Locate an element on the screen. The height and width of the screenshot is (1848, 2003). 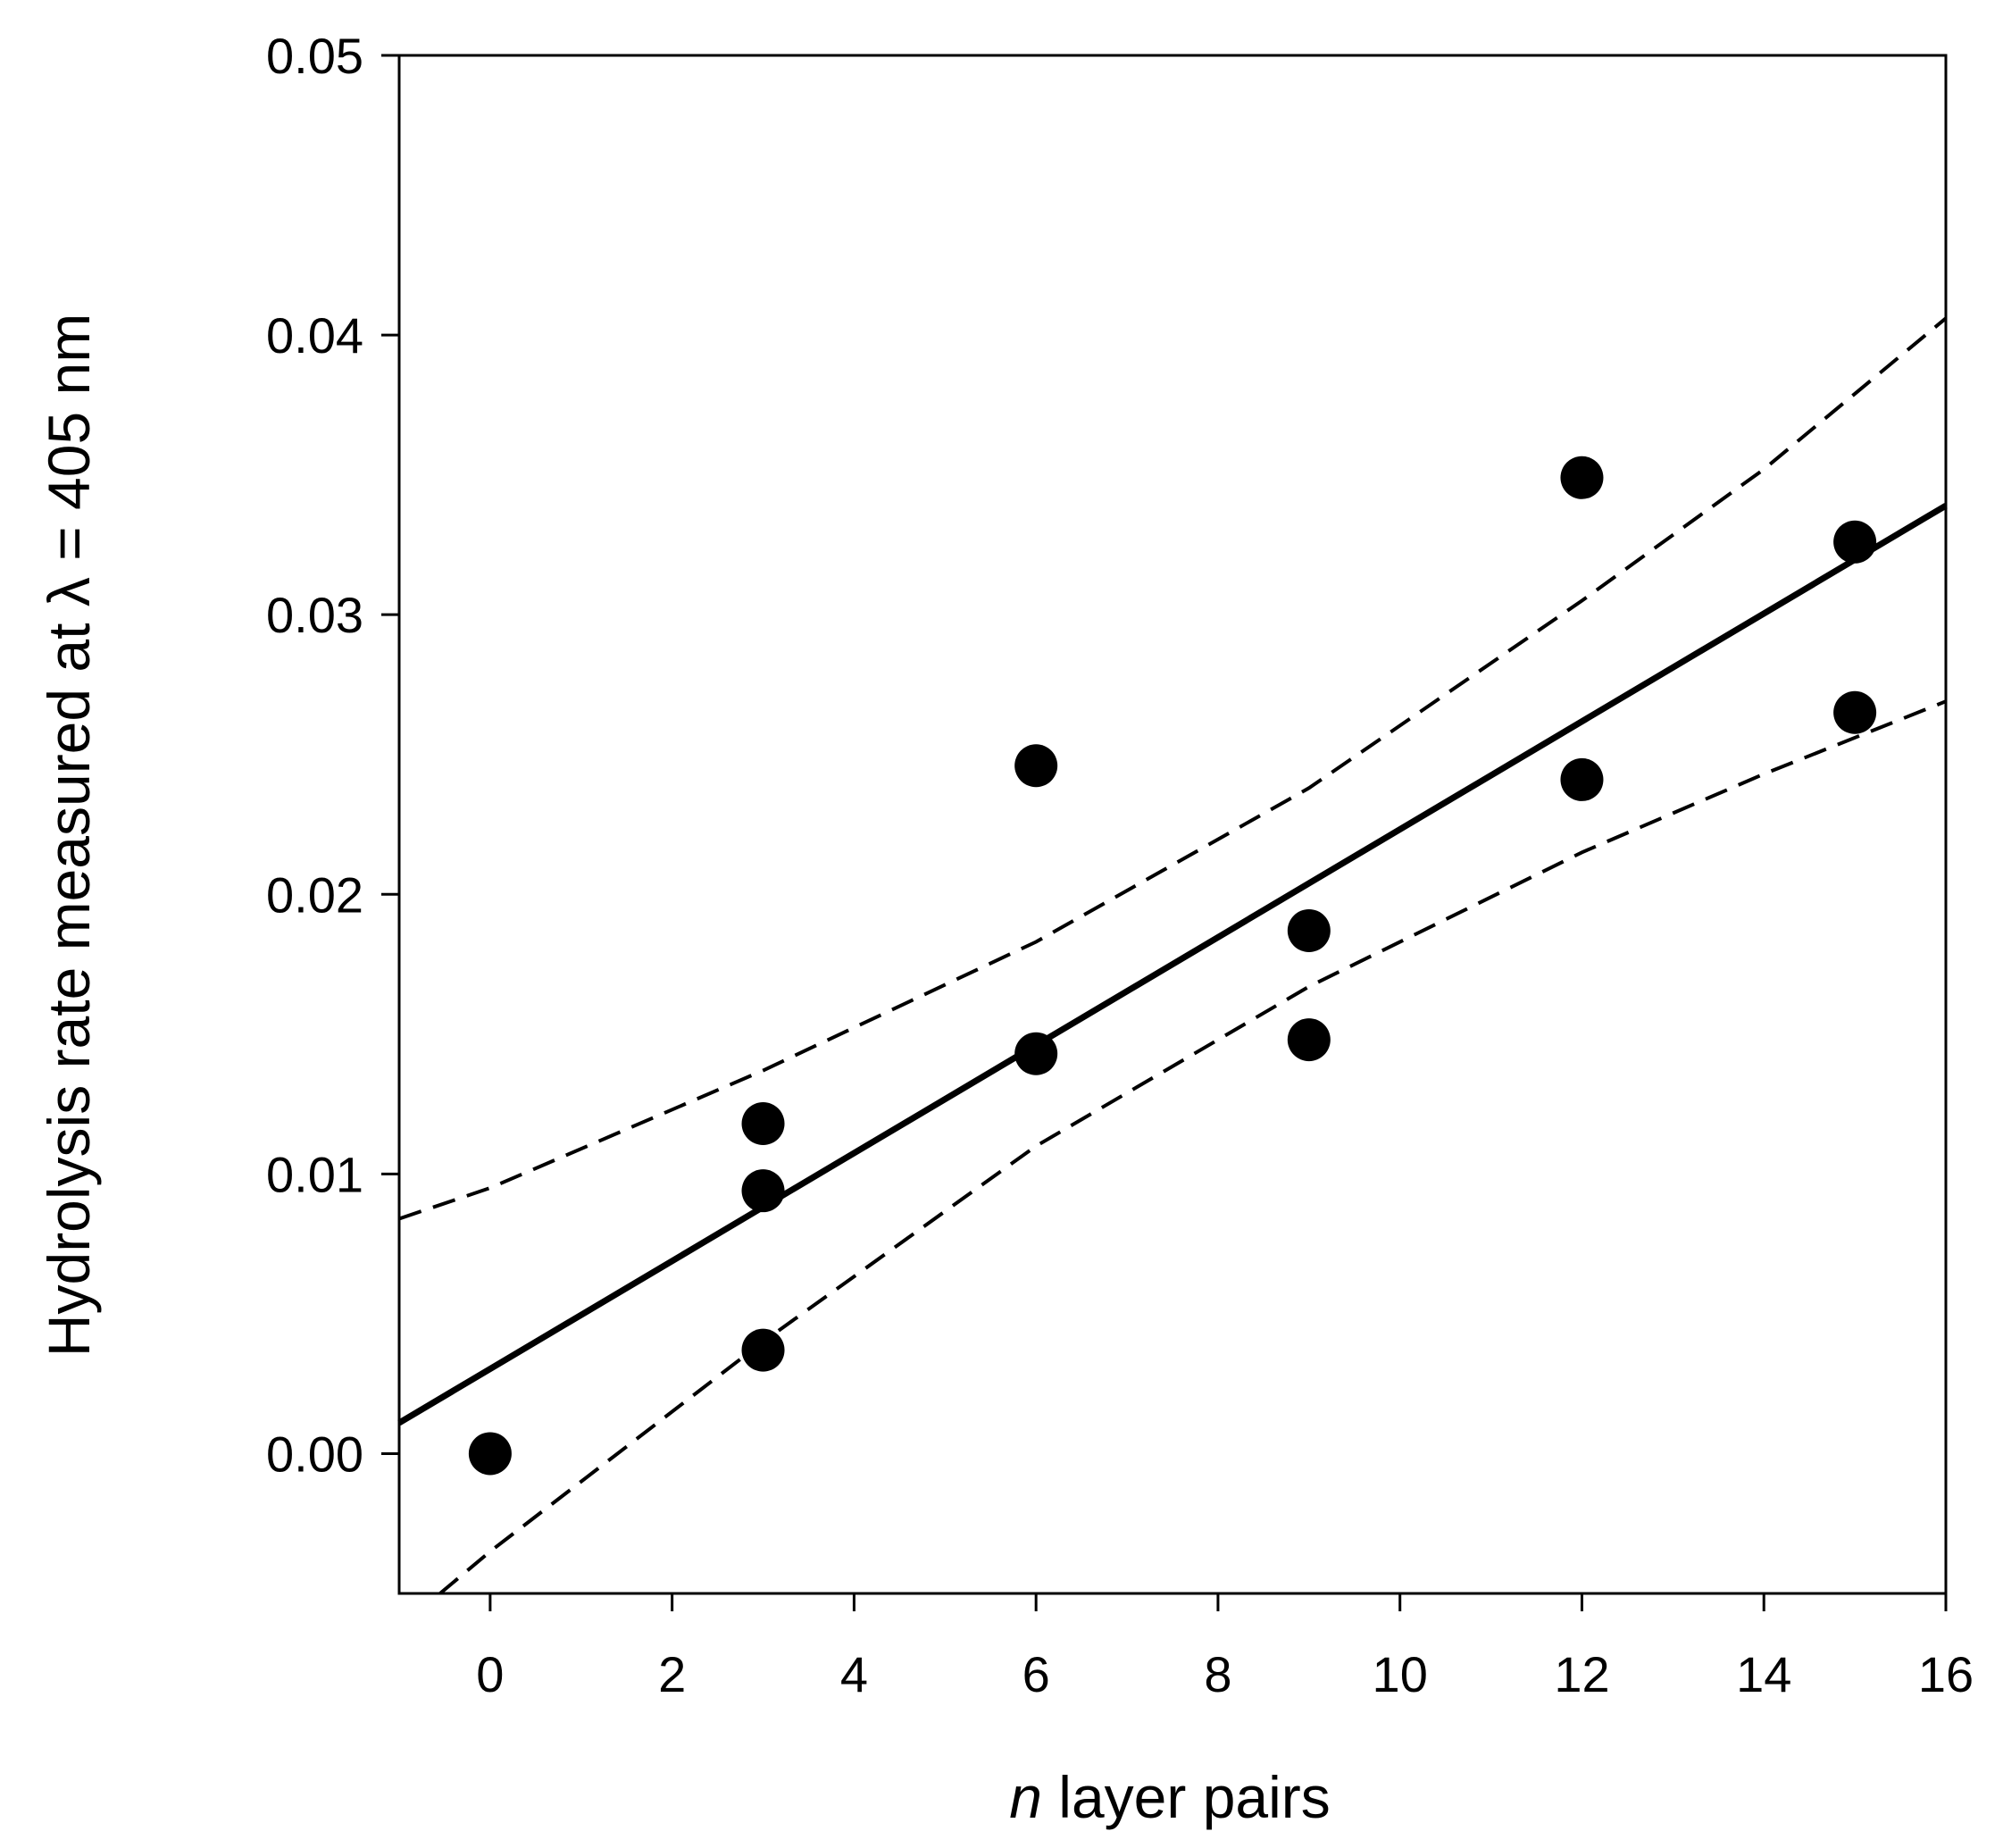
y-tick-label: 0.04 is located at coordinates (314, 335).